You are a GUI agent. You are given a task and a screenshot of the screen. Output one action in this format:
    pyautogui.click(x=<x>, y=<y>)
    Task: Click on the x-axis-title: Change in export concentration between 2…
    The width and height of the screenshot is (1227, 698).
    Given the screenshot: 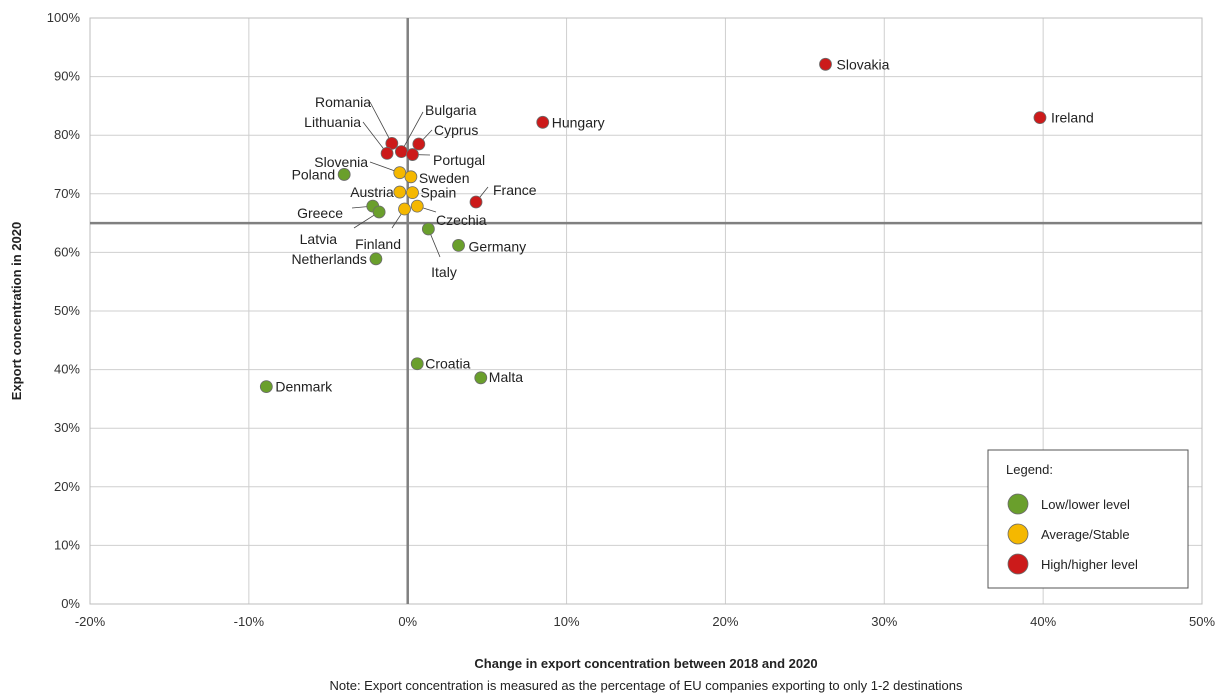 What is the action you would take?
    pyautogui.click(x=645, y=663)
    